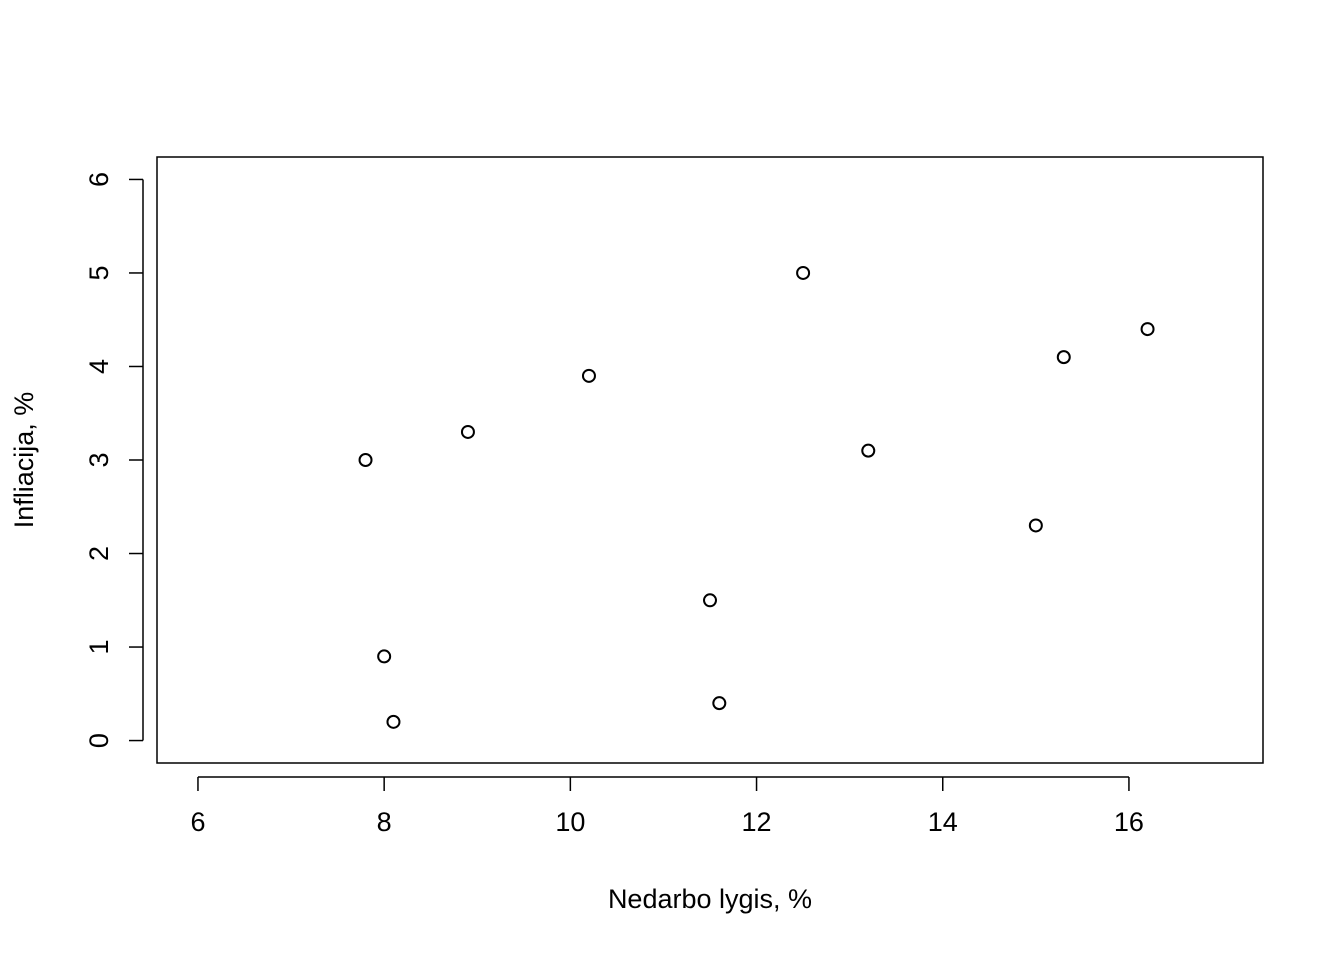 The image size is (1344, 960). What do you see at coordinates (943, 822) in the screenshot?
I see `x-tick-label: 14` at bounding box center [943, 822].